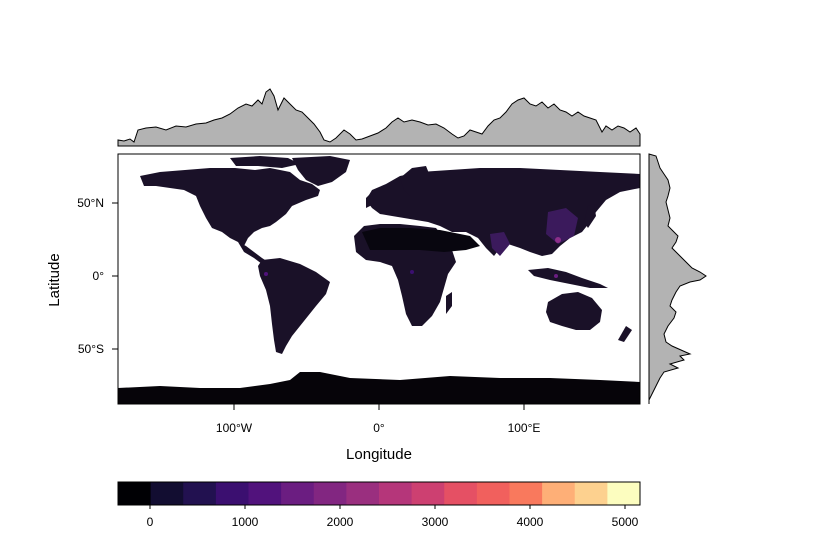 The width and height of the screenshot is (826, 542). What do you see at coordinates (294, 306) in the screenshot?
I see `south-america` at bounding box center [294, 306].